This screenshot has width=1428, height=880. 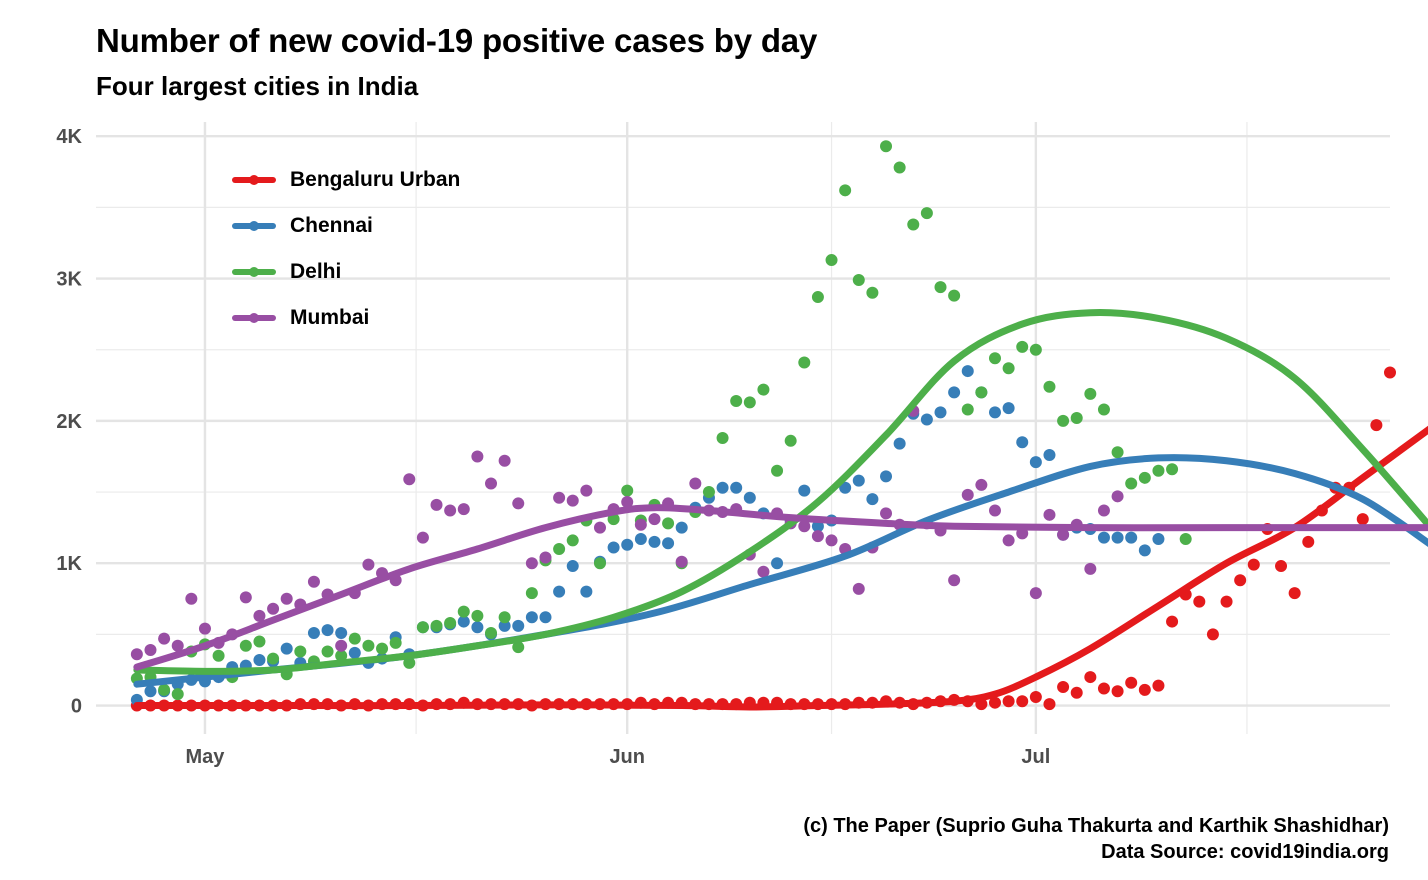 I want to click on legend-label: Chennai, so click(x=331, y=225).